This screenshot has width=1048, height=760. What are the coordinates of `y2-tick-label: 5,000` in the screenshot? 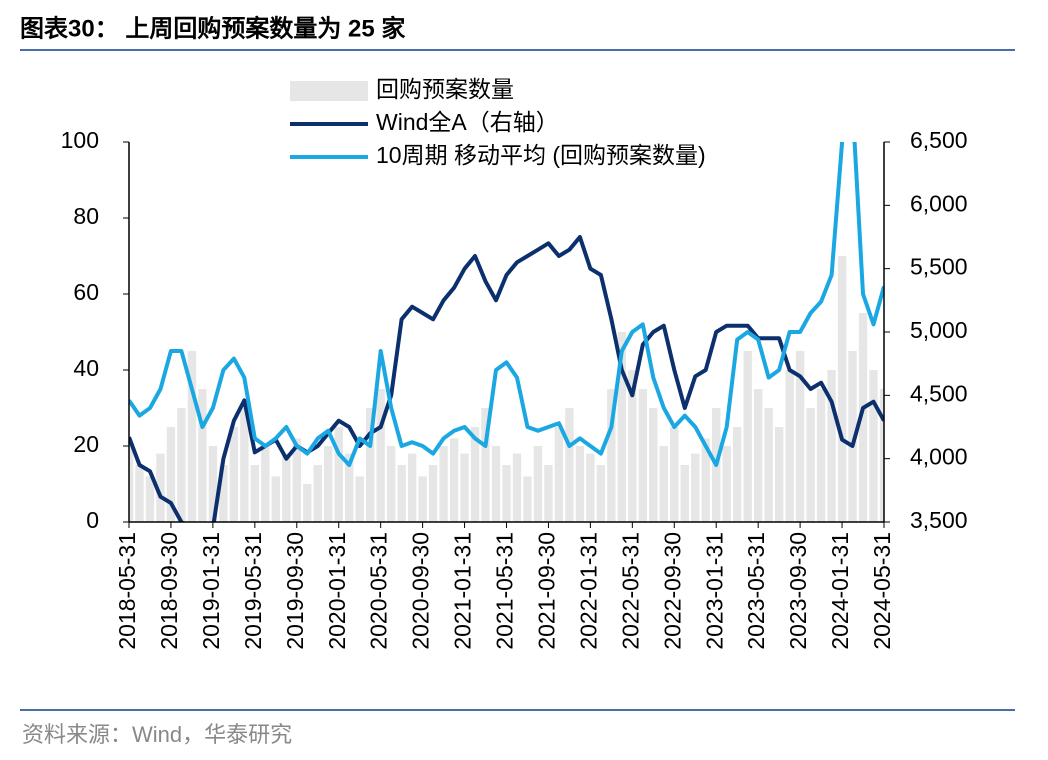 It's located at (939, 330).